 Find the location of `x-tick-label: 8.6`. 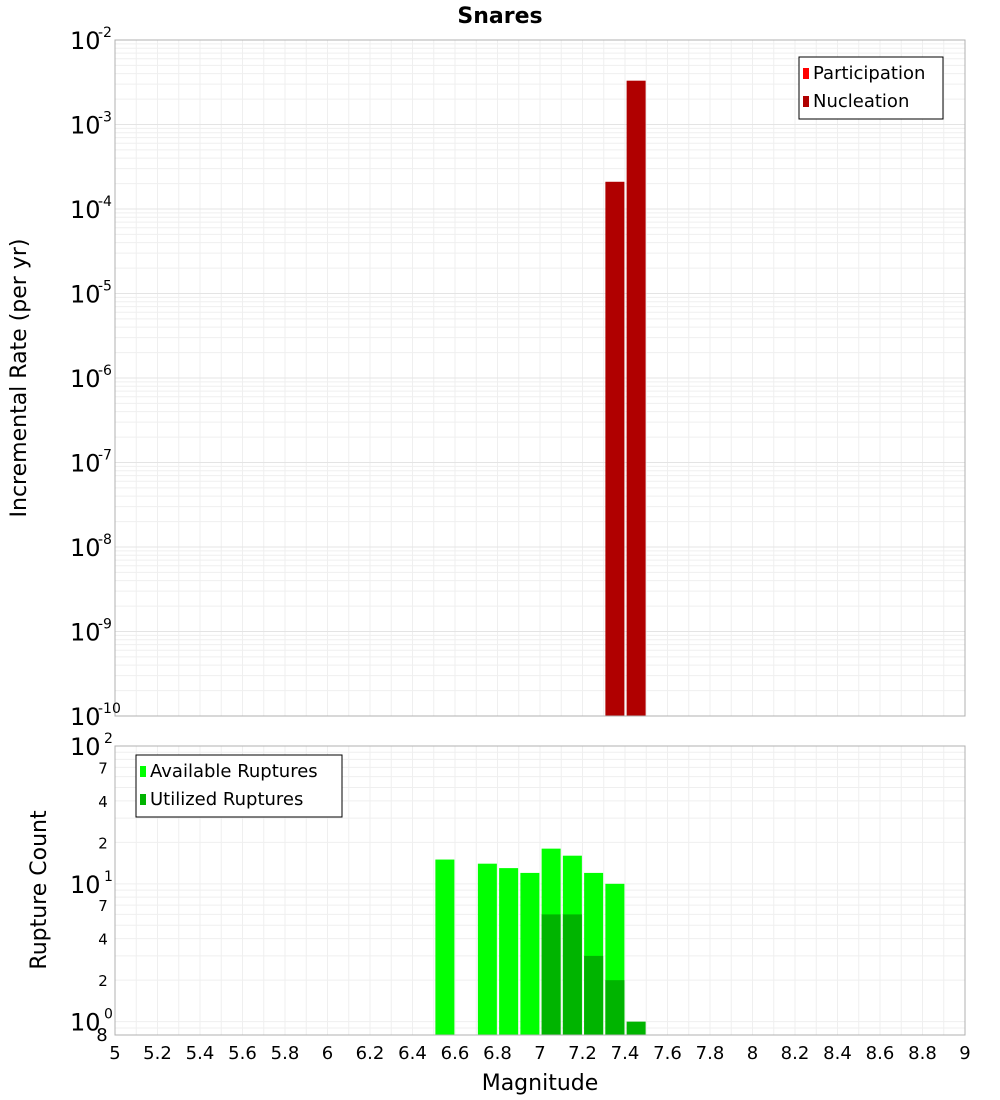

x-tick-label: 8.6 is located at coordinates (880, 1053).